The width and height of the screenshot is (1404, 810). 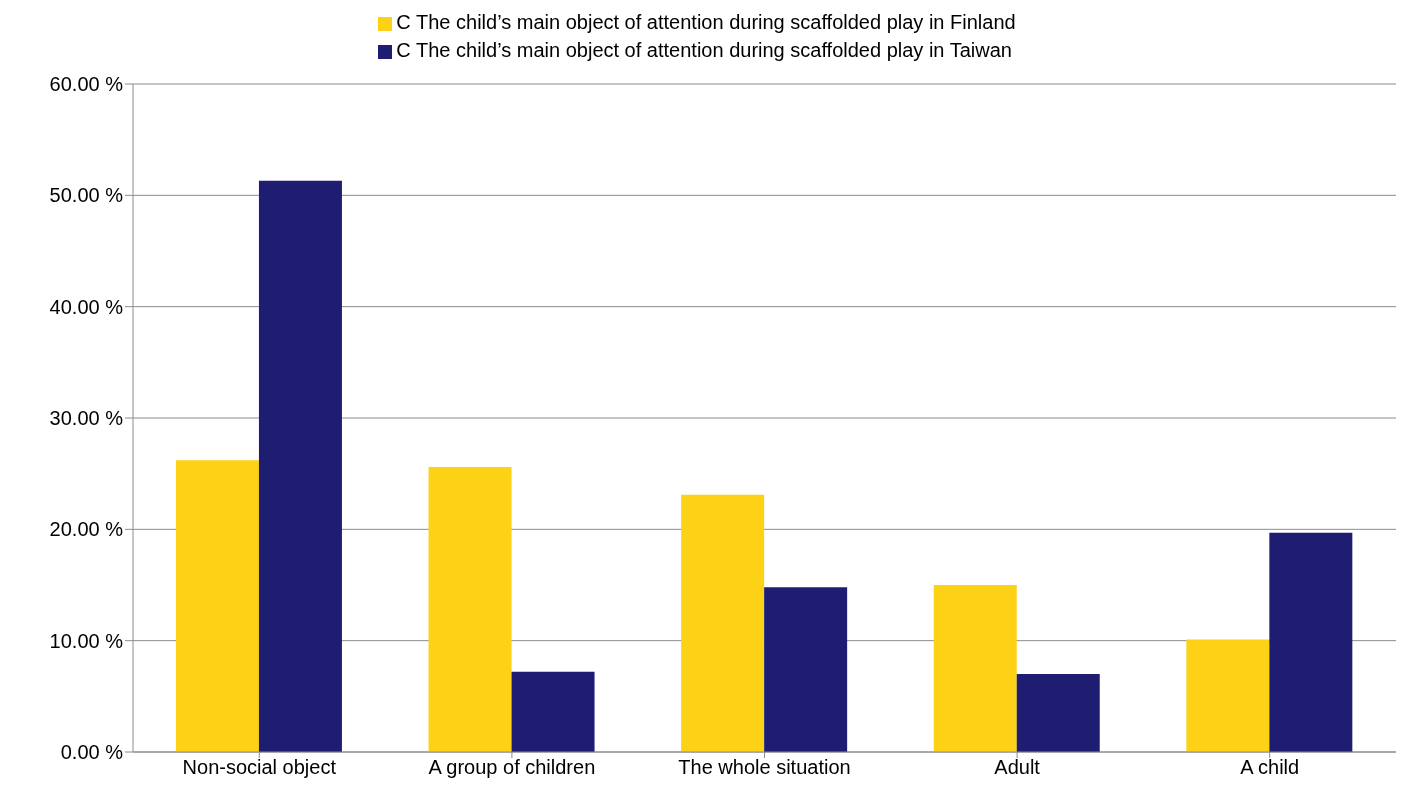 What do you see at coordinates (86, 640) in the screenshot?
I see `y-tick-label: 10.00 %` at bounding box center [86, 640].